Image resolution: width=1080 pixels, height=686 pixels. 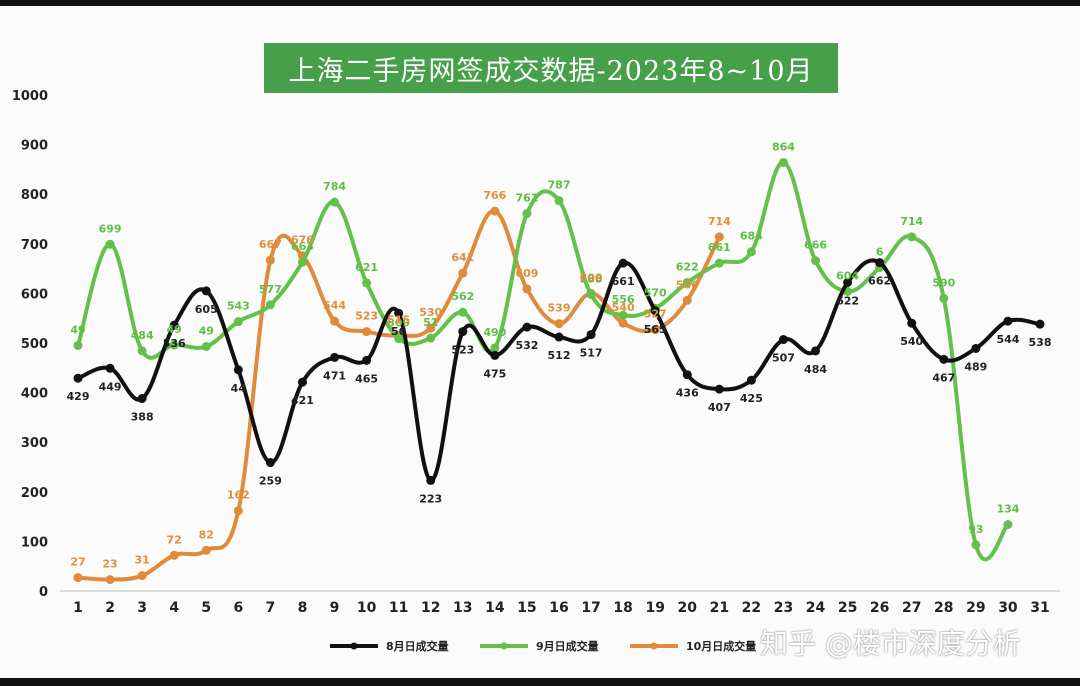 What do you see at coordinates (34, 493) in the screenshot?
I see `y-tick-label: 200` at bounding box center [34, 493].